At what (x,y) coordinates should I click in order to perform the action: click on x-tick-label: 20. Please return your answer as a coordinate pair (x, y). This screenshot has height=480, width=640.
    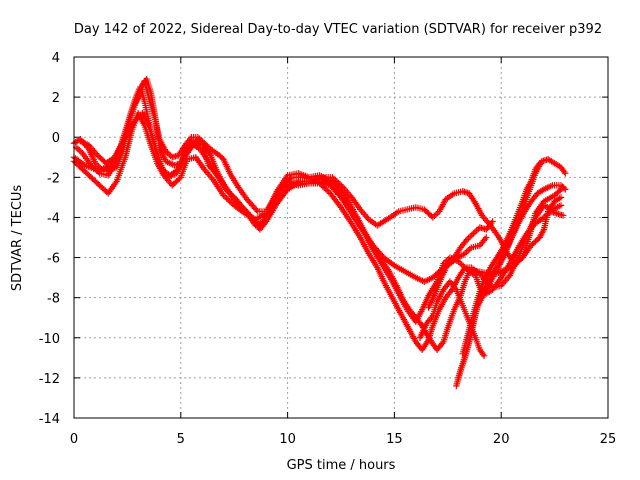
    Looking at the image, I should click on (501, 439).